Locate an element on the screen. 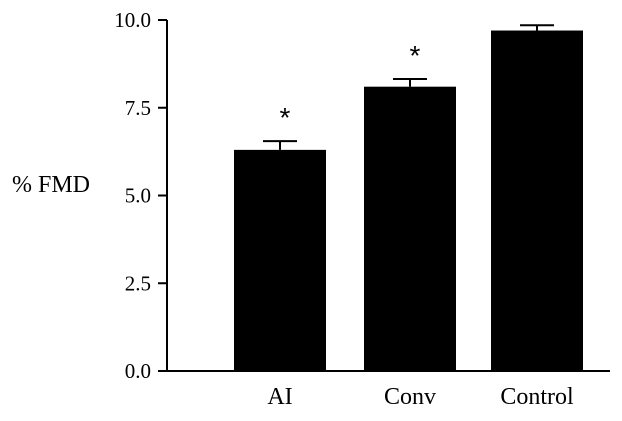 The width and height of the screenshot is (622, 421). y-ticks: 0.0 2.5 5.0 7.5 10.0 is located at coordinates (140, 195).